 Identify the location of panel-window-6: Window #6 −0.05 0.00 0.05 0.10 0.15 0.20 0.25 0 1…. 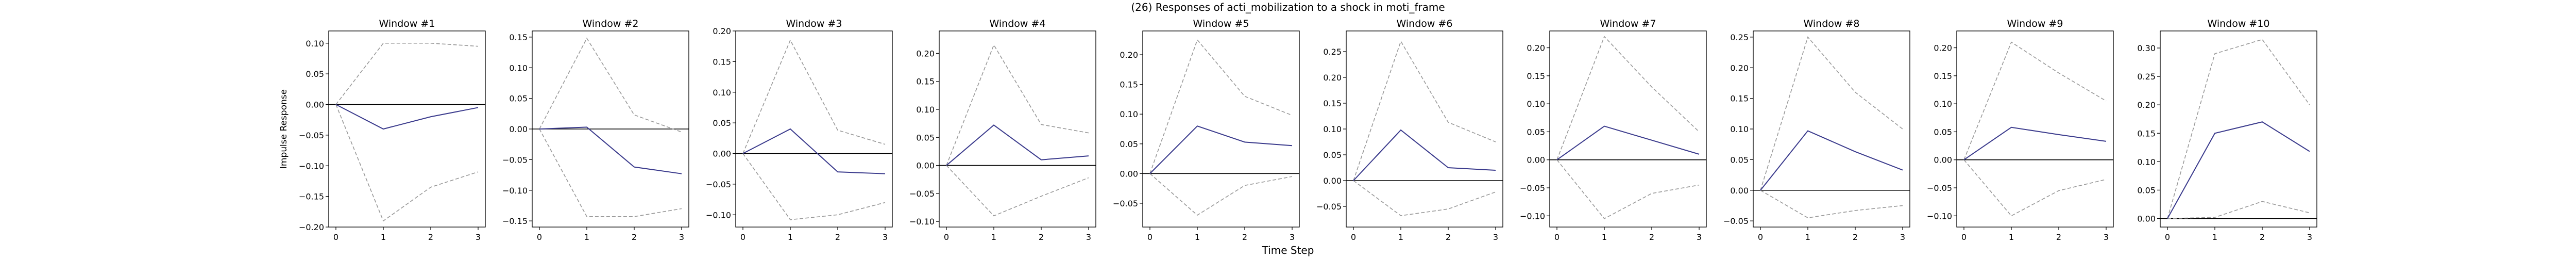
(1409, 130).